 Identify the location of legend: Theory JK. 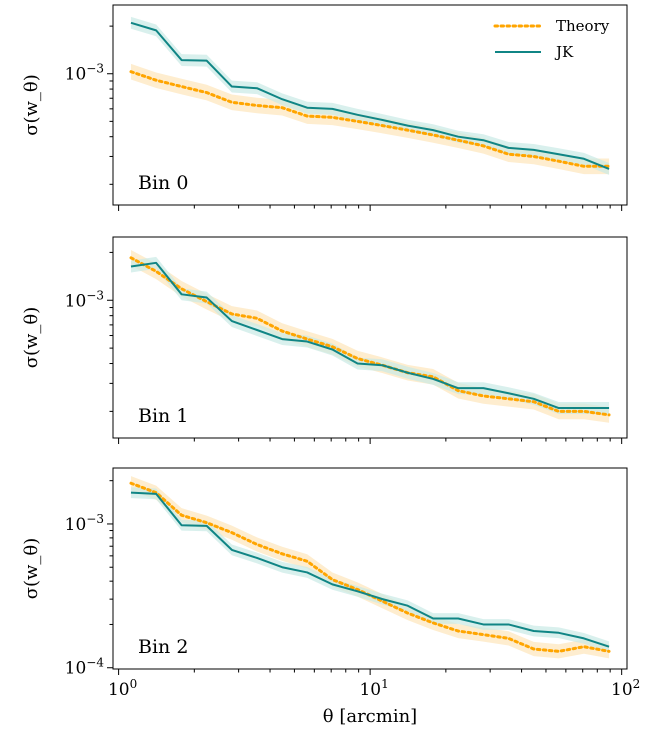
(551, 39).